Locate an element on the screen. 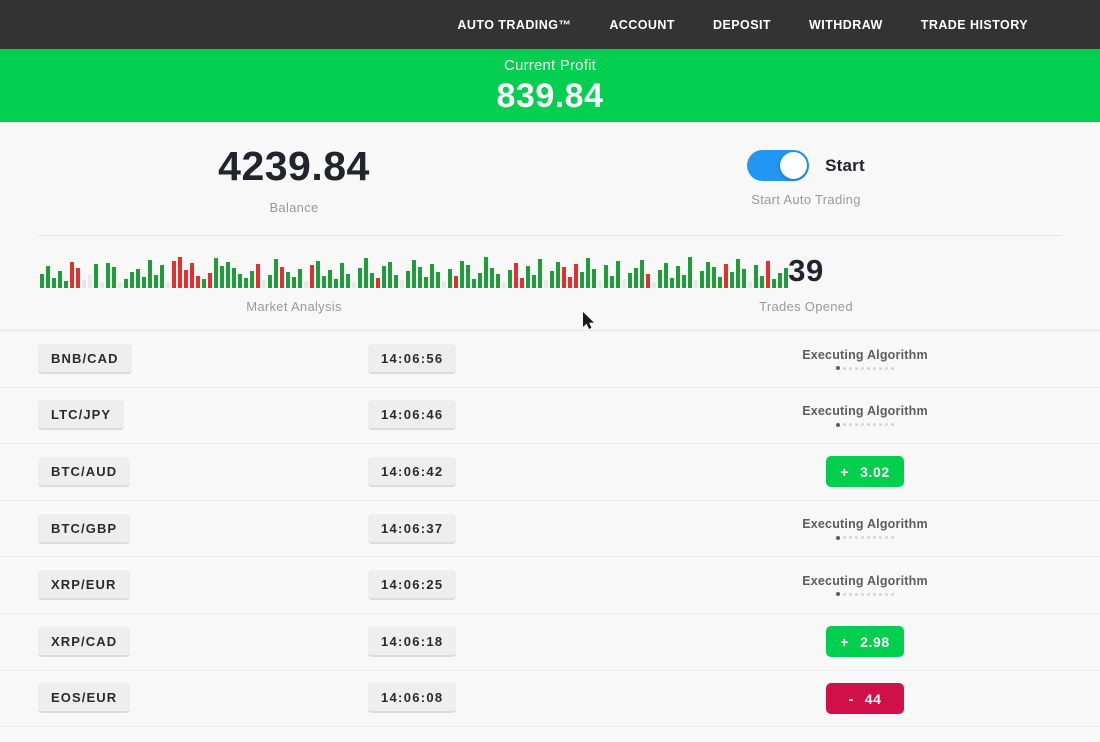 The width and height of the screenshot is (1100, 742). trade-time-cell: 14:06:18 is located at coordinates (518, 641).